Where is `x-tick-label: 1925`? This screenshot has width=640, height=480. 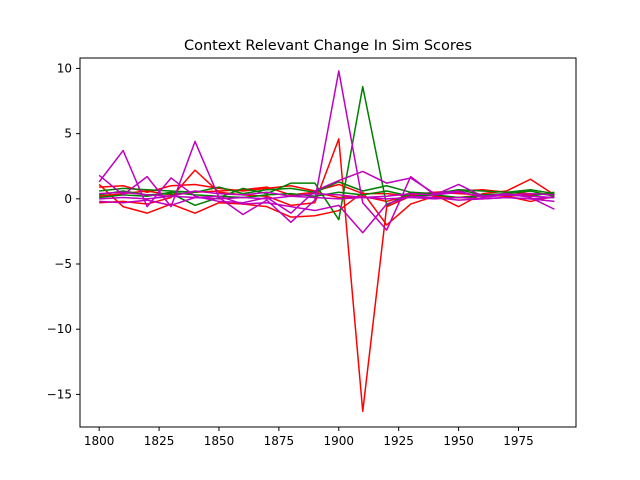 x-tick-label: 1925 is located at coordinates (398, 441).